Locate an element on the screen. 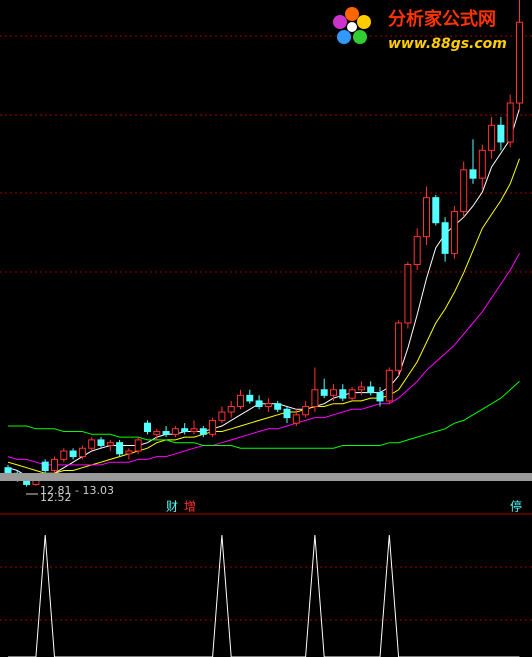 The width and height of the screenshot is (532, 657). watermark-url: www.88gs.com is located at coordinates (447, 44).